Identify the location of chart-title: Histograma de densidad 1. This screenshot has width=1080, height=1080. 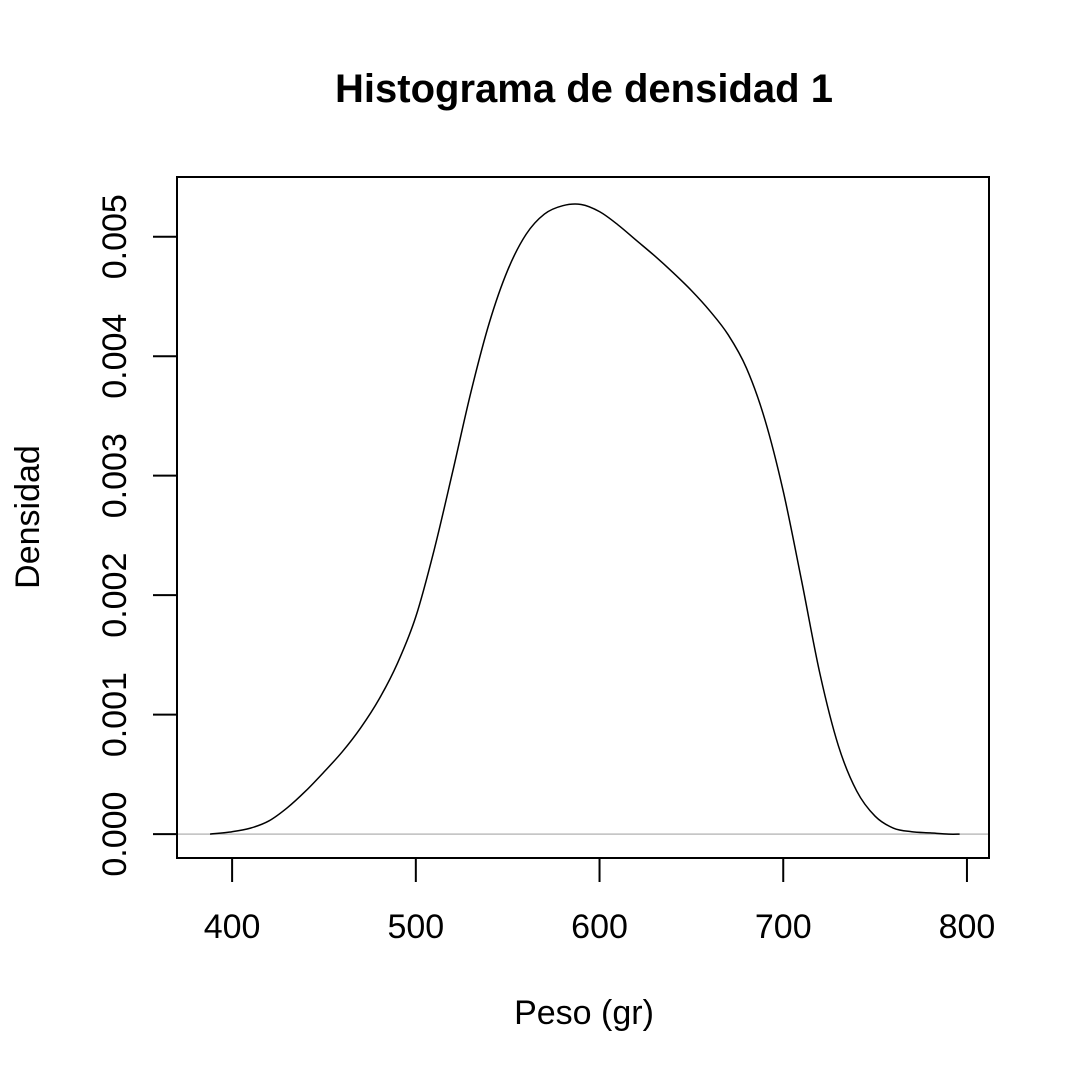
(584, 89).